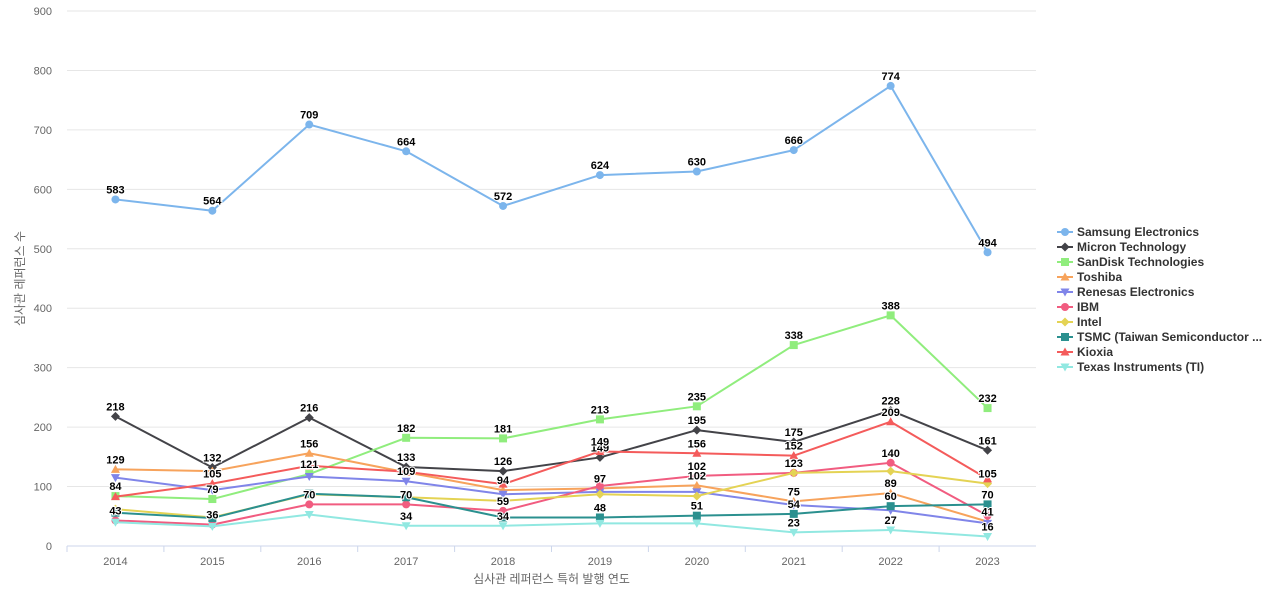  Describe the element at coordinates (1159, 261) in the screenshot. I see `legend-item: SanDisk Technologies` at that location.